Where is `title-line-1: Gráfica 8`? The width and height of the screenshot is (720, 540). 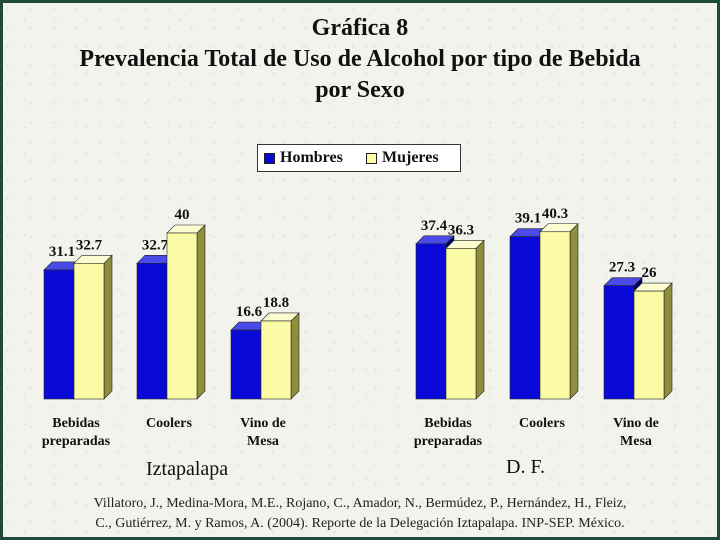 title-line-1: Gráfica 8 is located at coordinates (360, 28).